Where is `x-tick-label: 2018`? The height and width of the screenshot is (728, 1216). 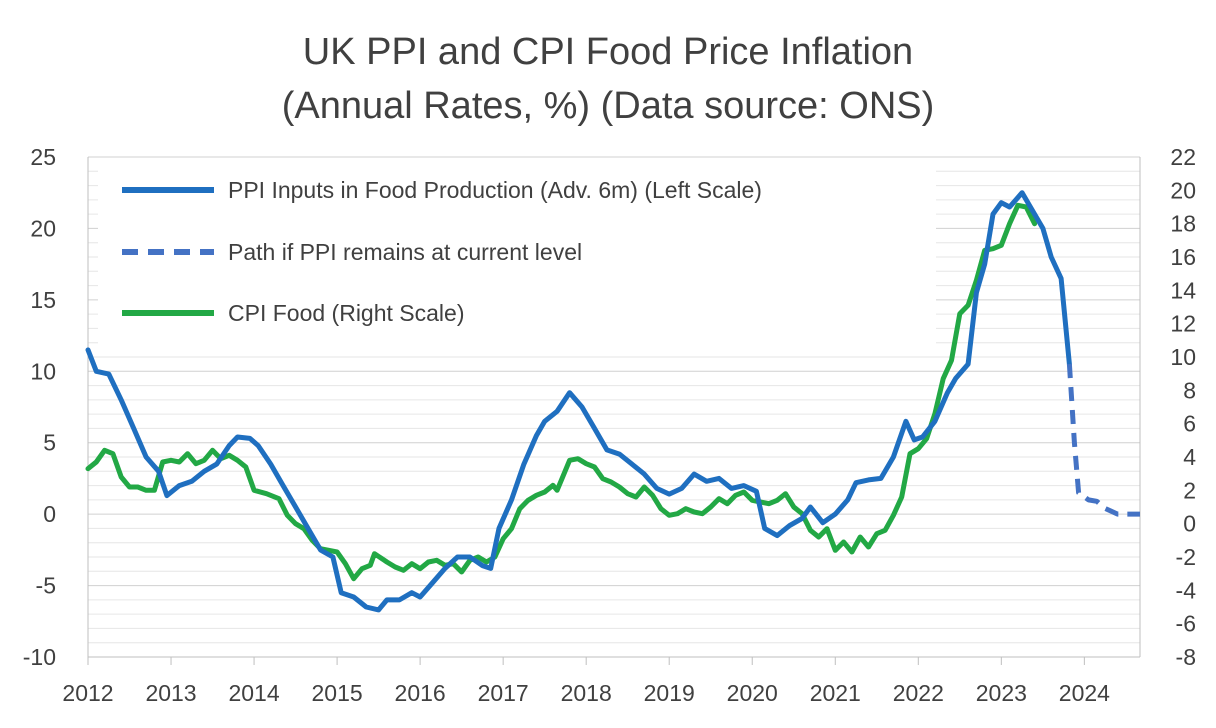
x-tick-label: 2018 is located at coordinates (586, 693).